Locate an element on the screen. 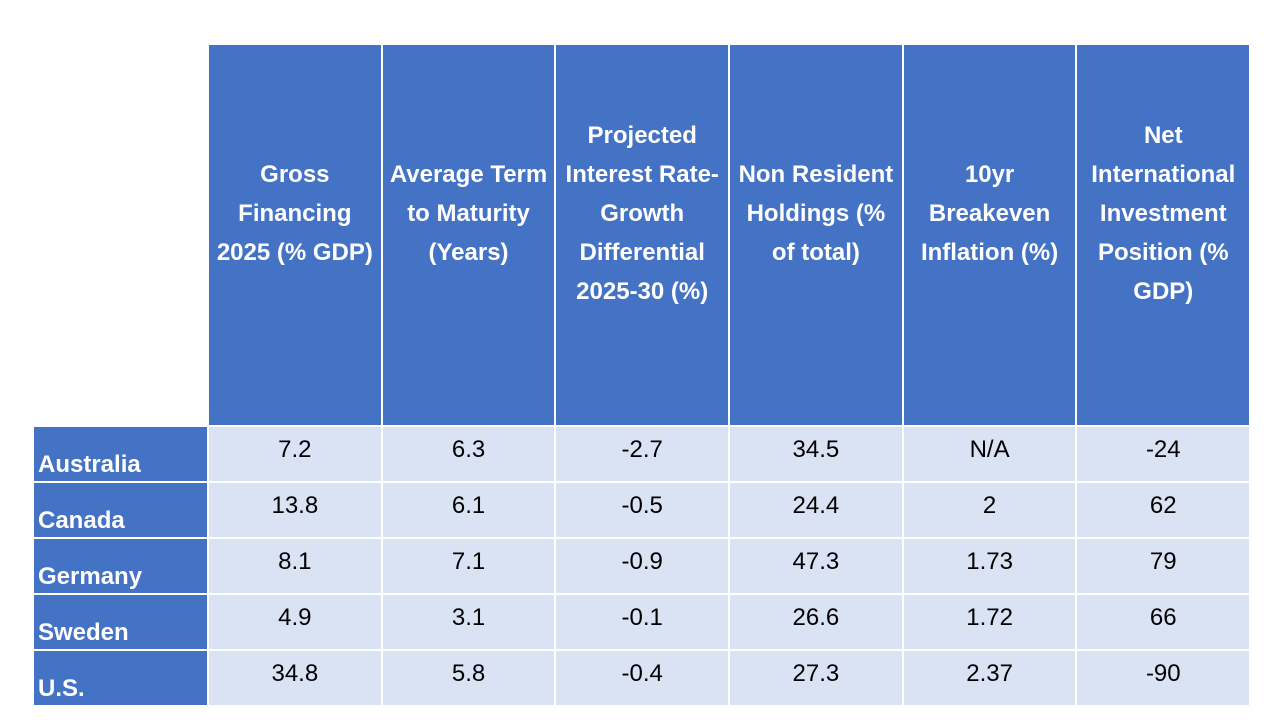 Image resolution: width=1280 pixels, height=720 pixels. table-cell: -0.9 is located at coordinates (642, 566).